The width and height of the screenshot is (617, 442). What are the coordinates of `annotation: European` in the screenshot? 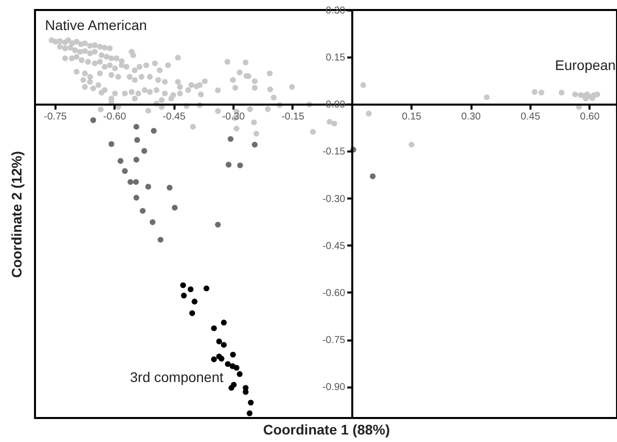 It's located at (585, 65).